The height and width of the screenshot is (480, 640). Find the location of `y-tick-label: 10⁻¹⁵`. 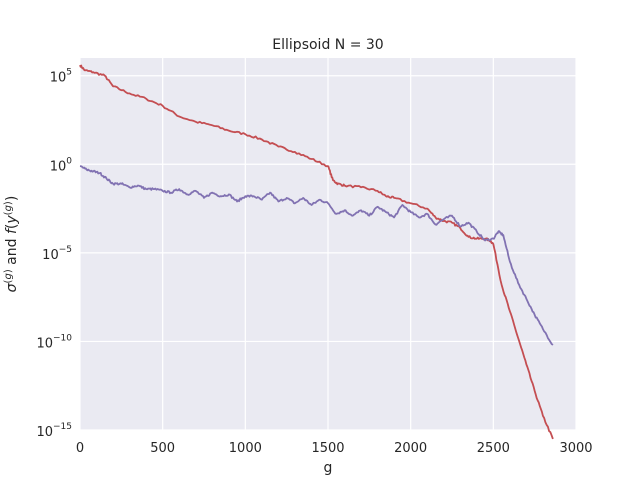

y-tick-label: 10⁻¹⁵ is located at coordinates (54, 431).